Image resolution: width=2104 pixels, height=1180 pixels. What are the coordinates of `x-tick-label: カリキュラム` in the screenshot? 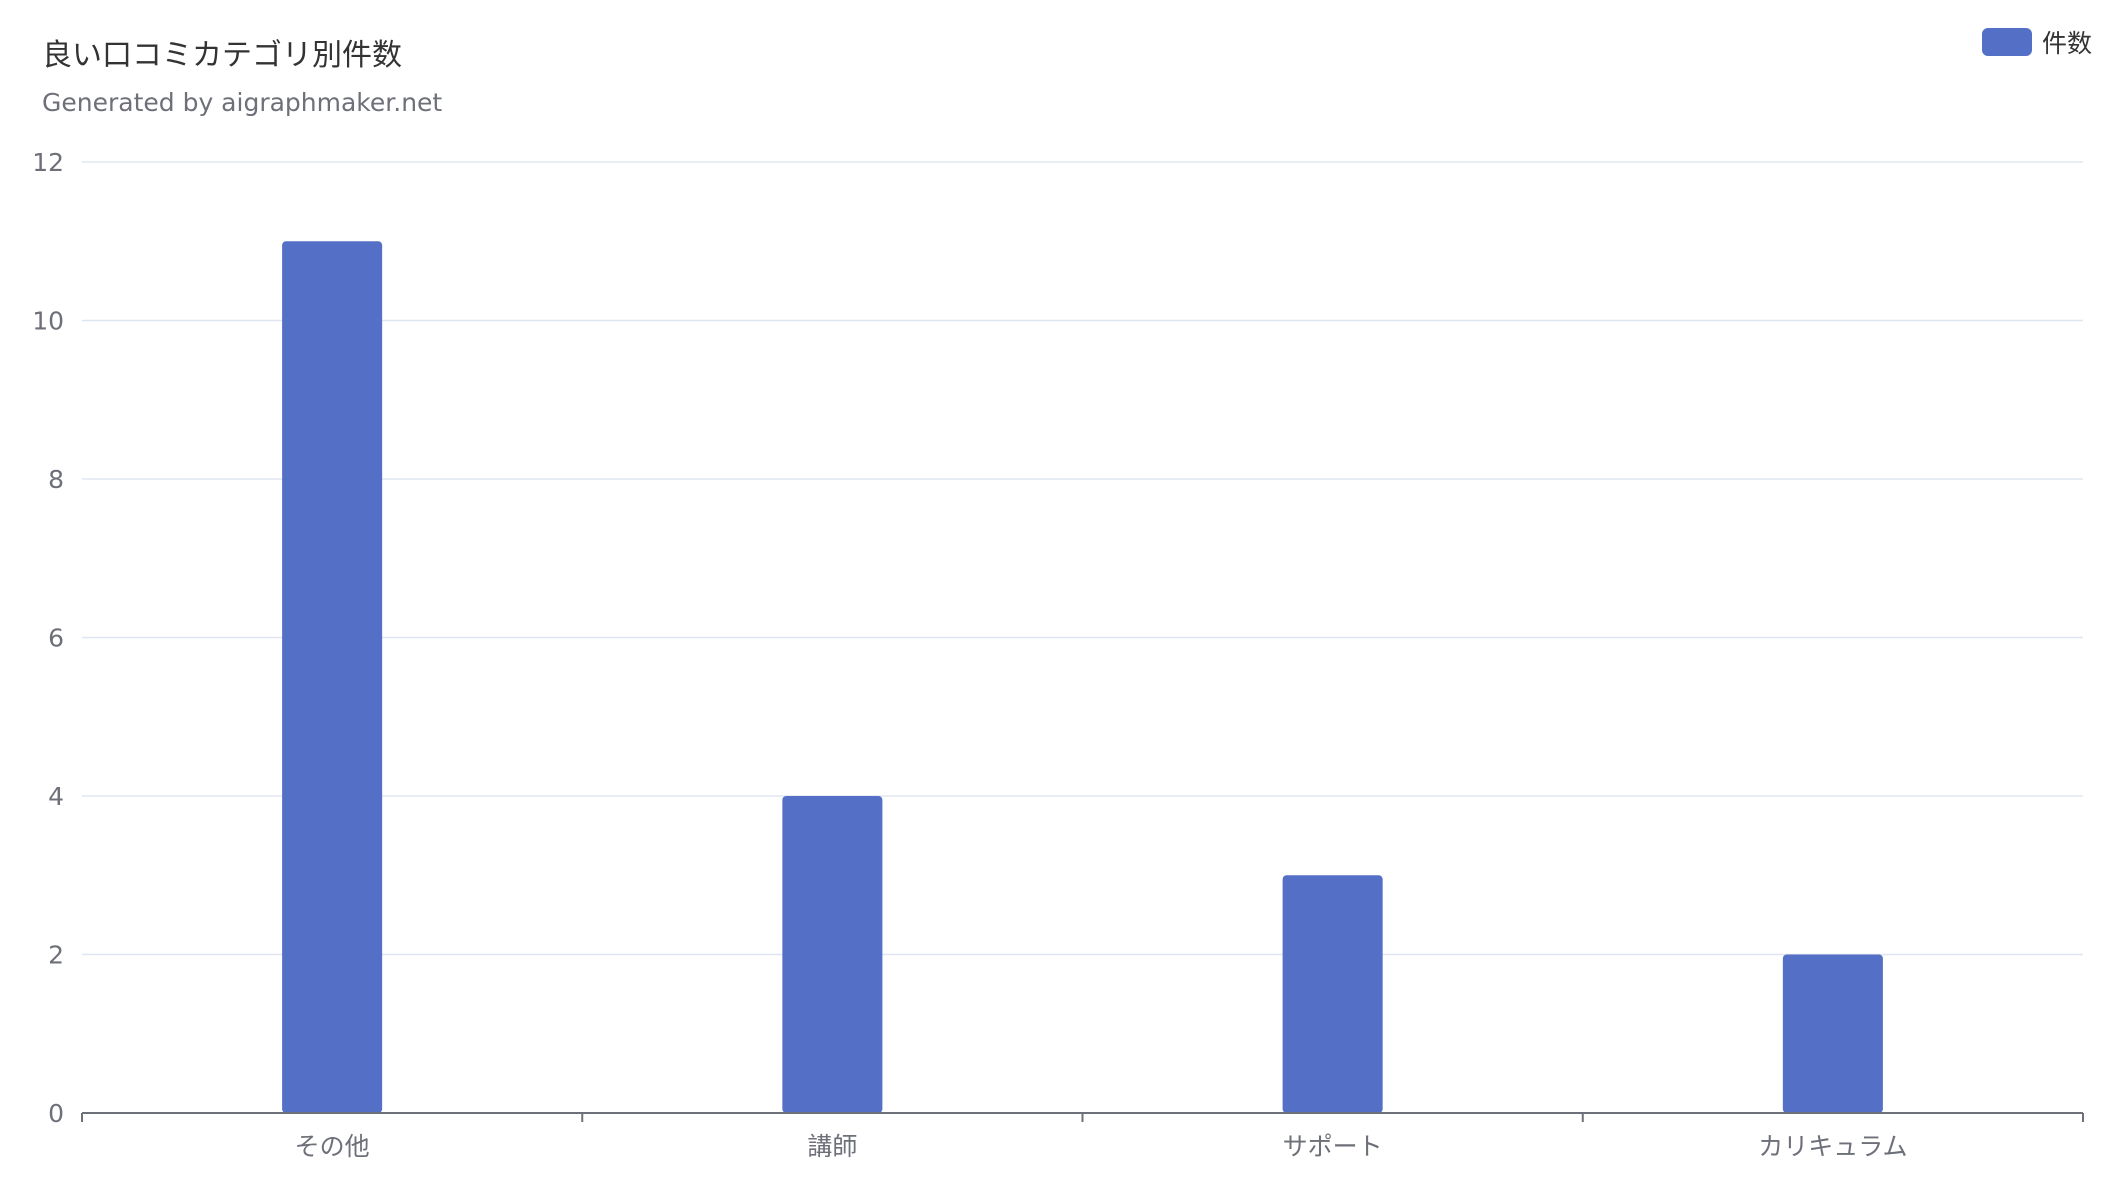 It's located at (1832, 1146).